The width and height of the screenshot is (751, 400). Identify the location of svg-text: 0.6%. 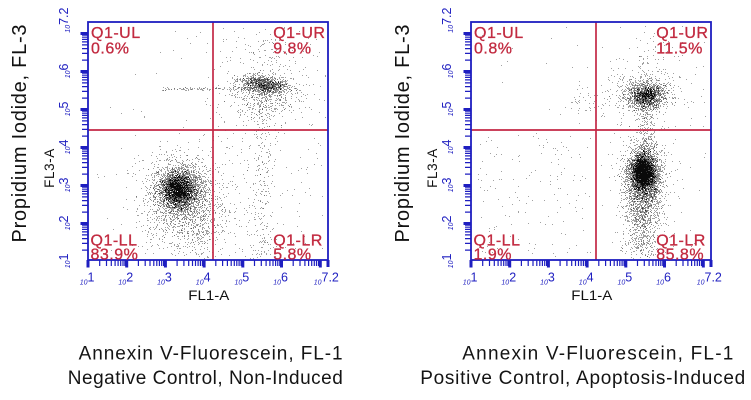
(110, 49).